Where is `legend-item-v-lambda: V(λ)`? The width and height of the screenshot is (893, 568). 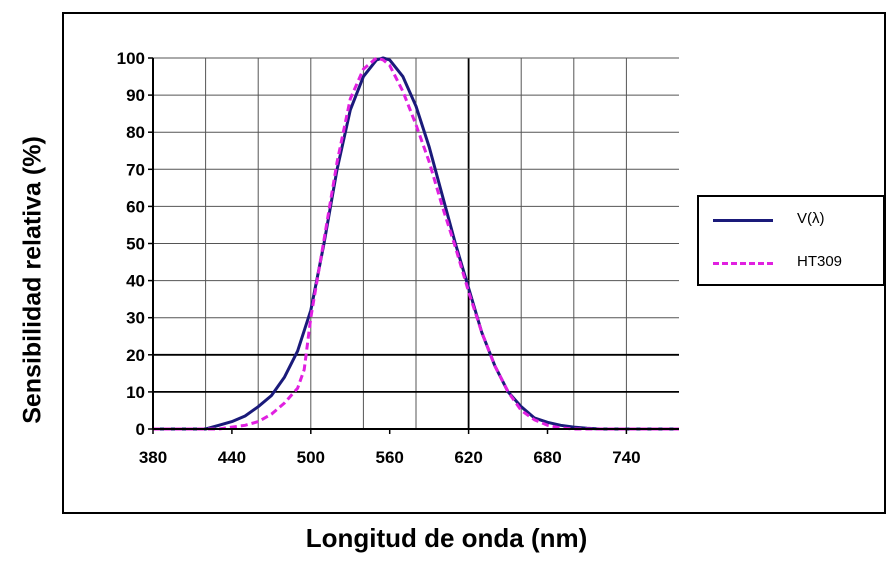
legend-item-v-lambda: V(λ) is located at coordinates (798, 220).